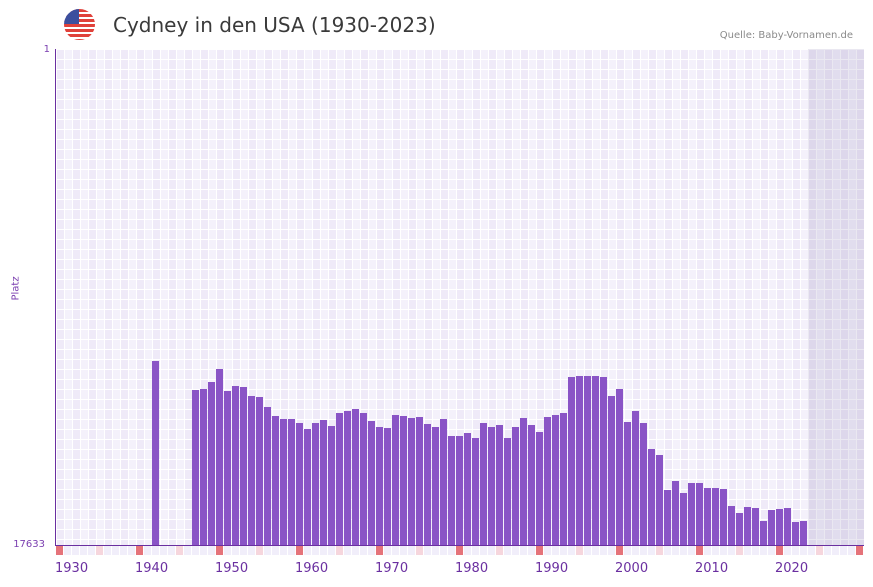 The image size is (873, 587). I want to click on bar-1977, so click(451, 490).